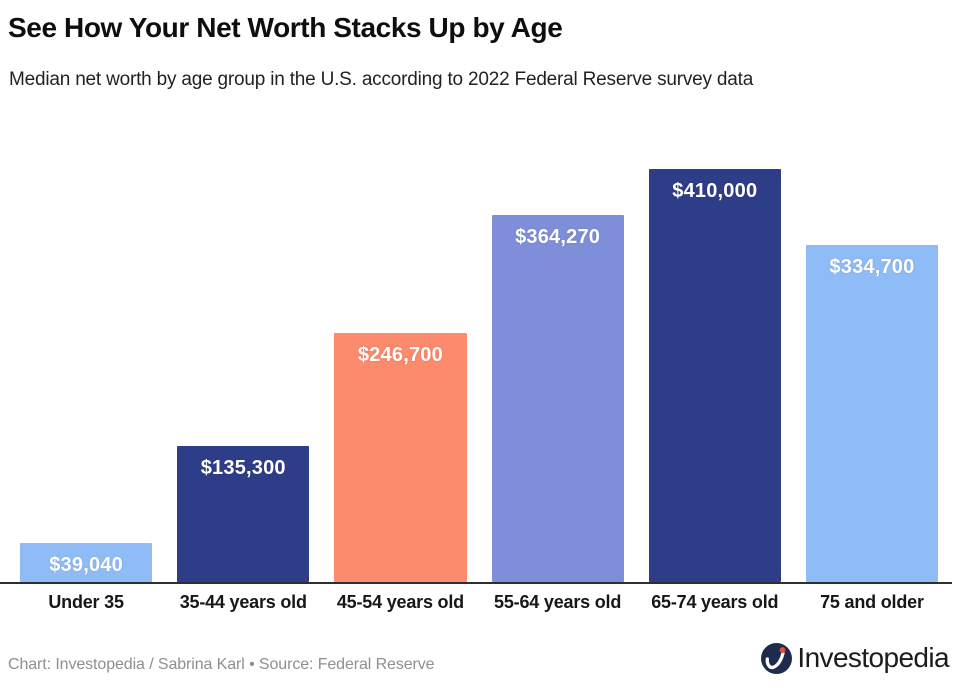 This screenshot has width=960, height=686. I want to click on category-label: 65-74 years old, so click(715, 602).